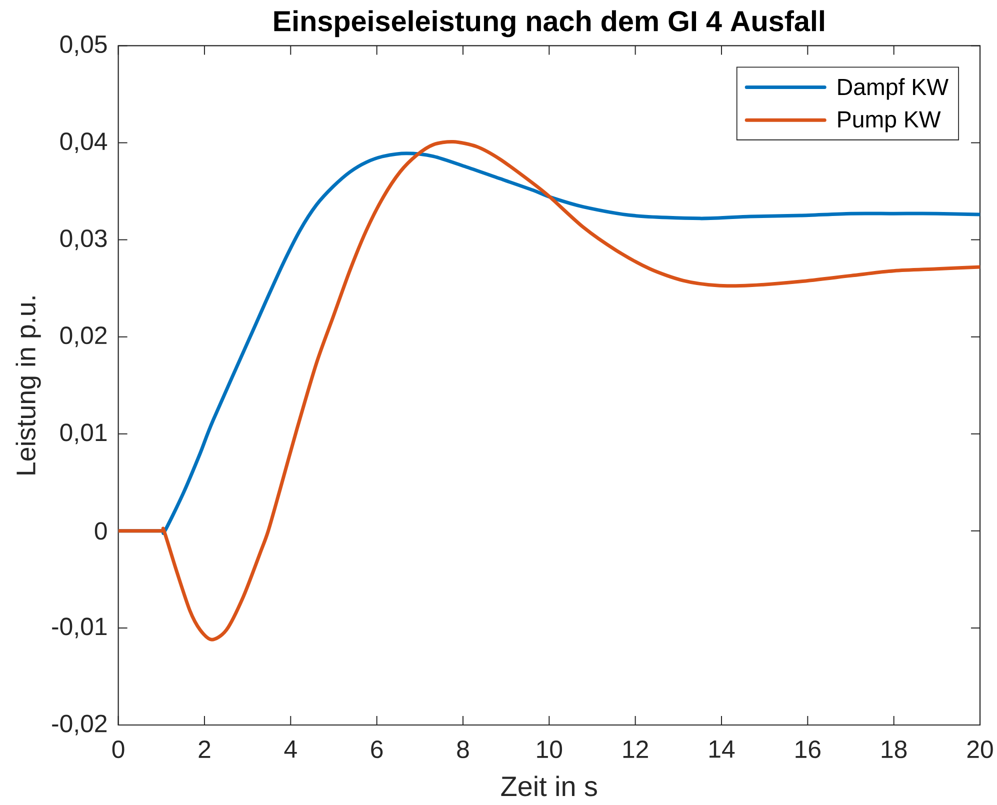  I want to click on x-tick-label: 10, so click(549, 749).